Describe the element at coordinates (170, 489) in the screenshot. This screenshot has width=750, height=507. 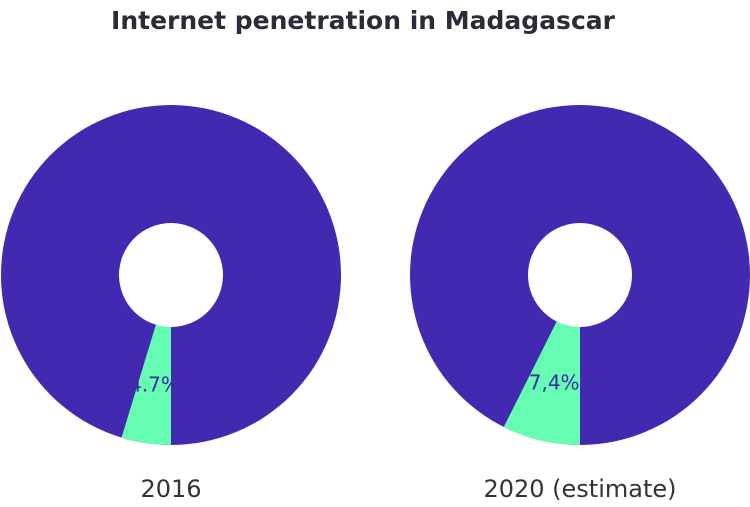
I see `category-label: 2016` at that location.